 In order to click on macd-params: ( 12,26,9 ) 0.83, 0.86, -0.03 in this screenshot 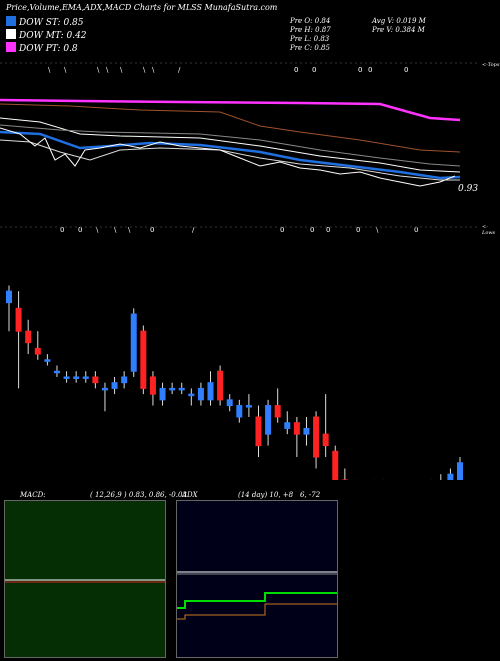, I will do `click(138, 495)`.